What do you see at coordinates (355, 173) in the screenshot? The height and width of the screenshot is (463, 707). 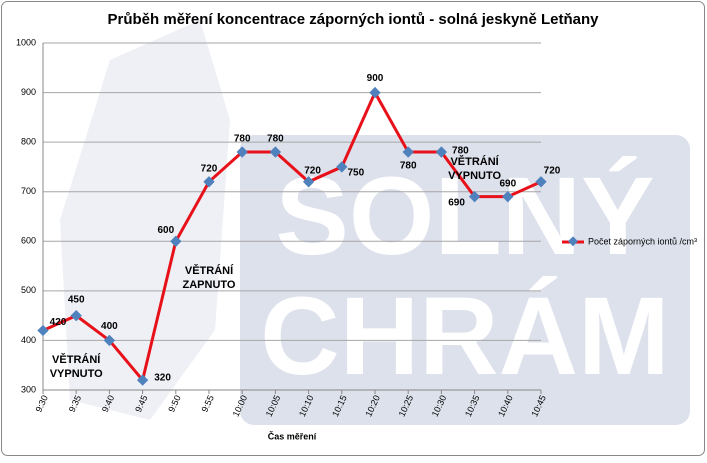 I see `data-label: 750` at bounding box center [355, 173].